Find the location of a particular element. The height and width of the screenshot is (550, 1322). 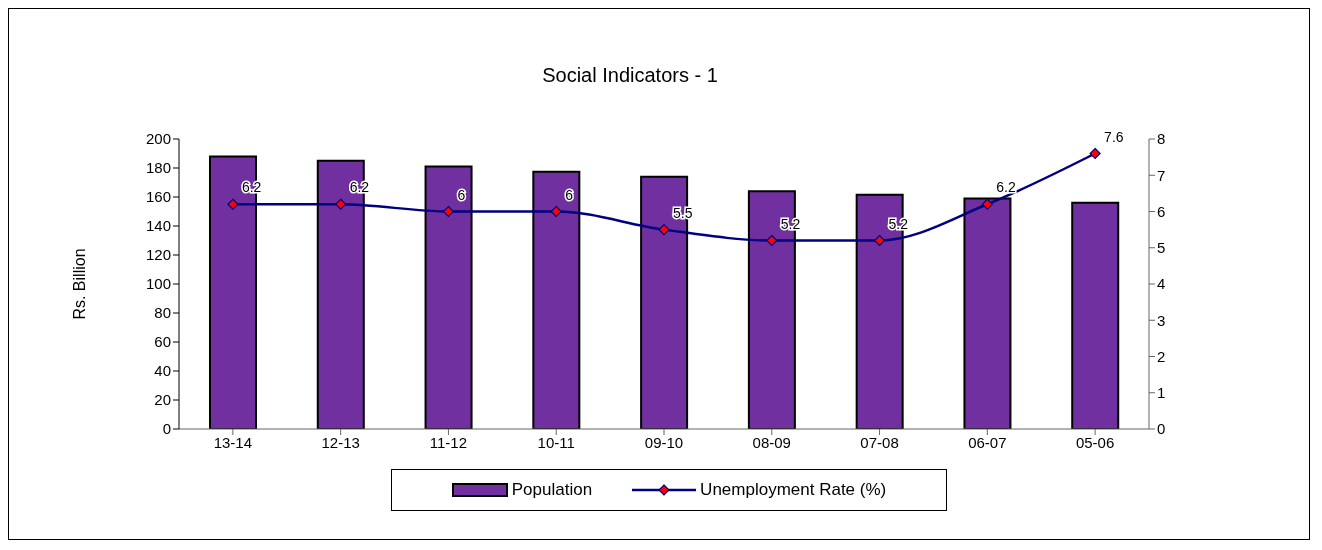

x-tick-label: 06-07 is located at coordinates (987, 442).